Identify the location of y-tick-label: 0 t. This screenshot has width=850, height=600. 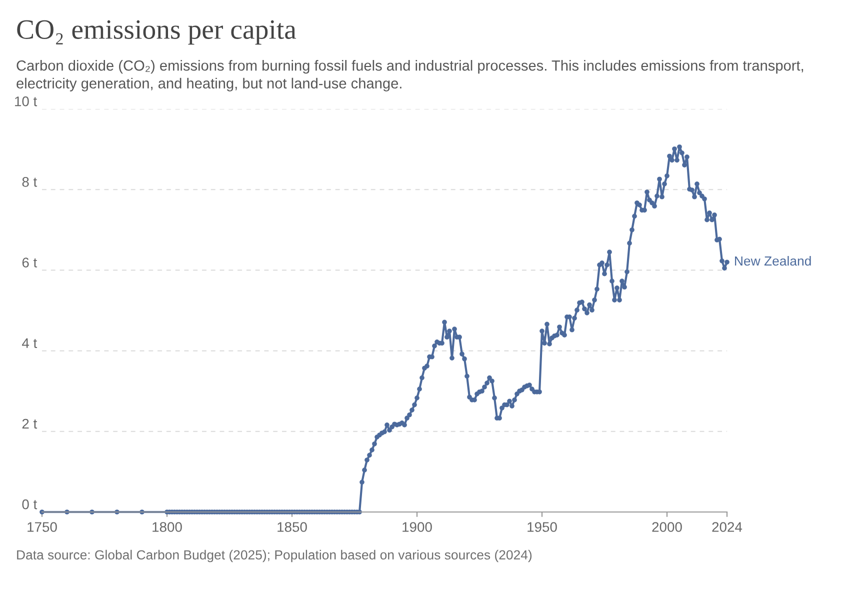
(30, 504).